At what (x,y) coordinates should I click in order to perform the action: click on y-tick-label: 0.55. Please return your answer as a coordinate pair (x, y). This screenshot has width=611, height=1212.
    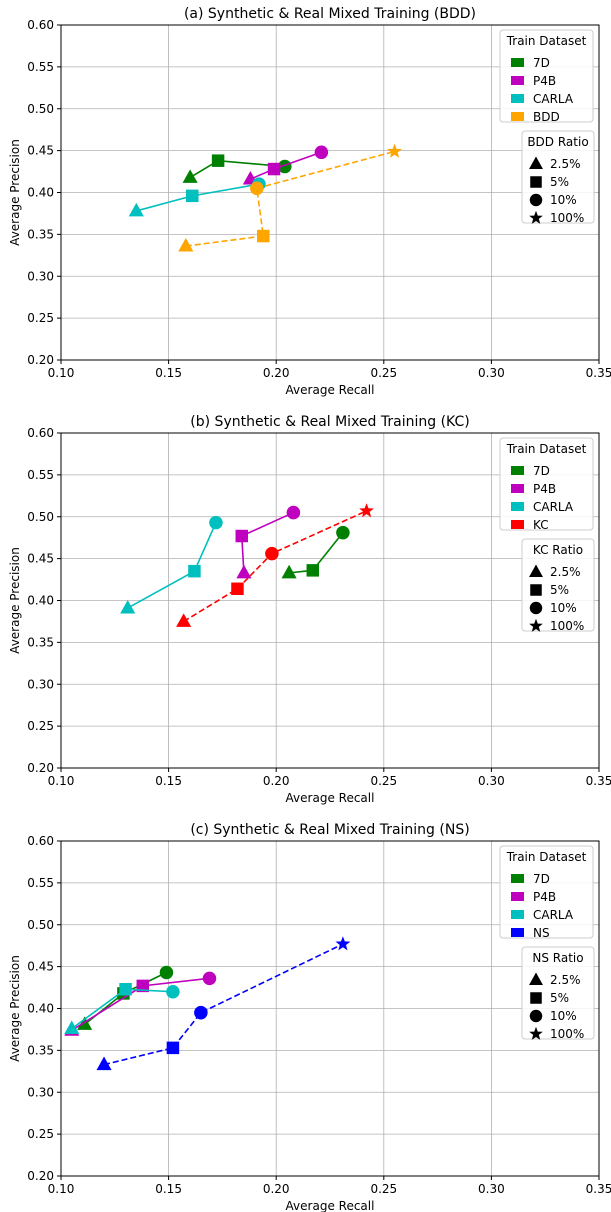
    Looking at the image, I should click on (40, 67).